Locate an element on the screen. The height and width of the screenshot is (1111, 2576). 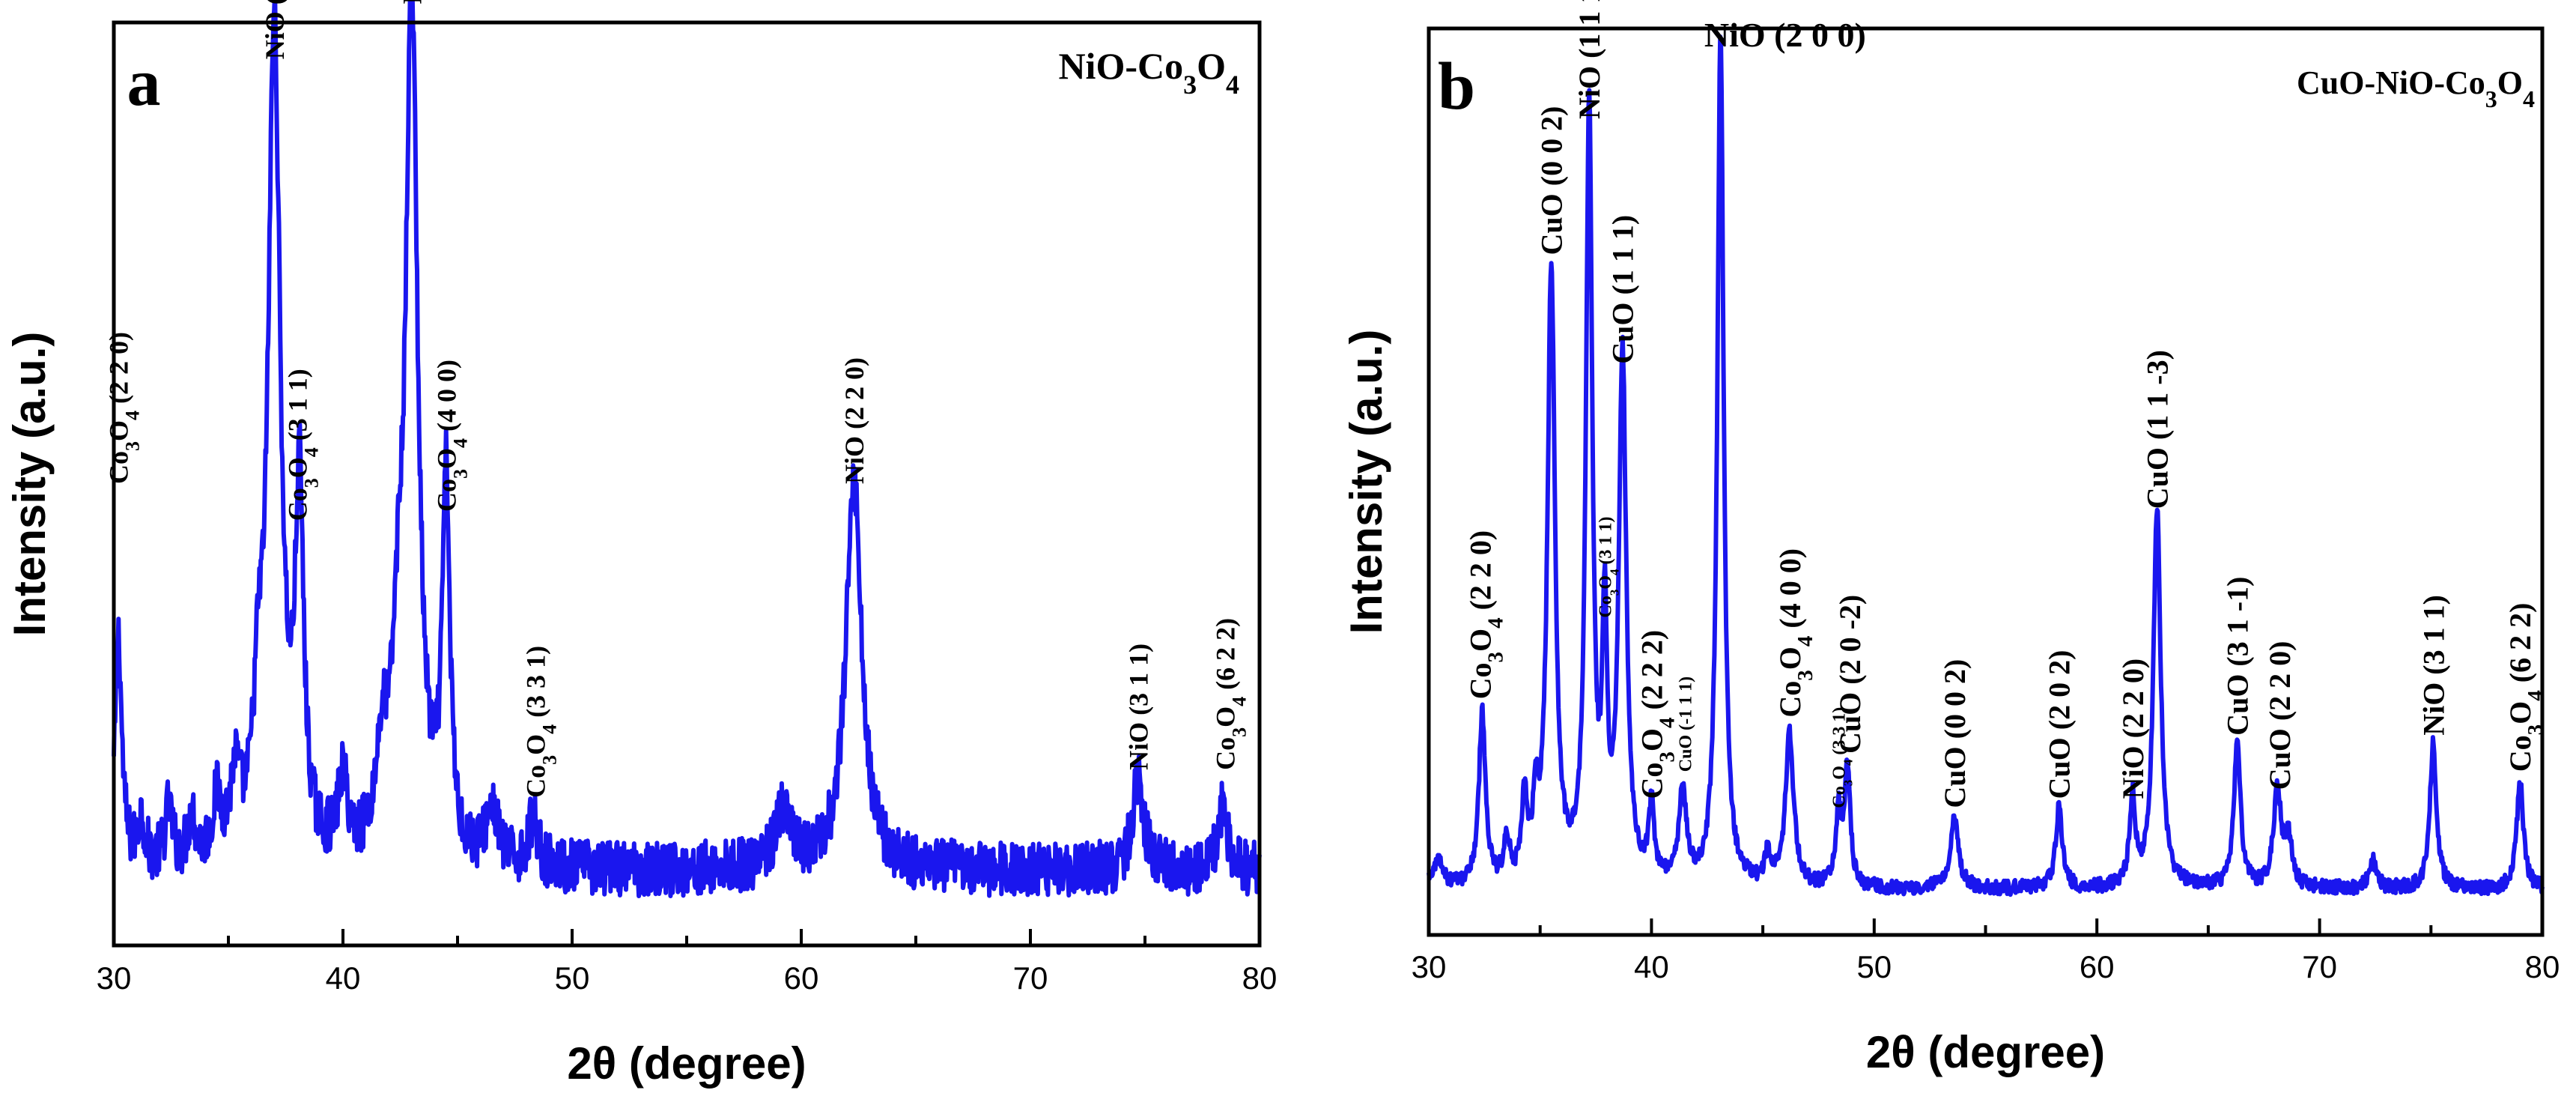
peak-label: CuO (2 0 2) is located at coordinates (2060, 724).